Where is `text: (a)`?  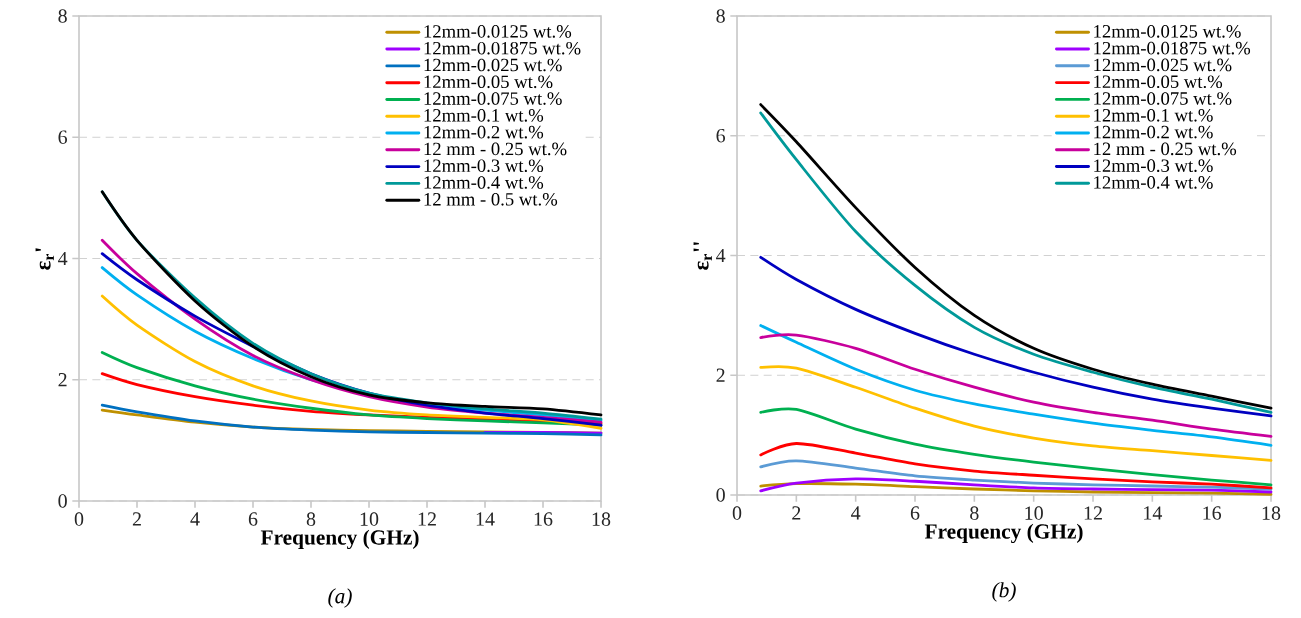
text: (a) is located at coordinates (340, 598).